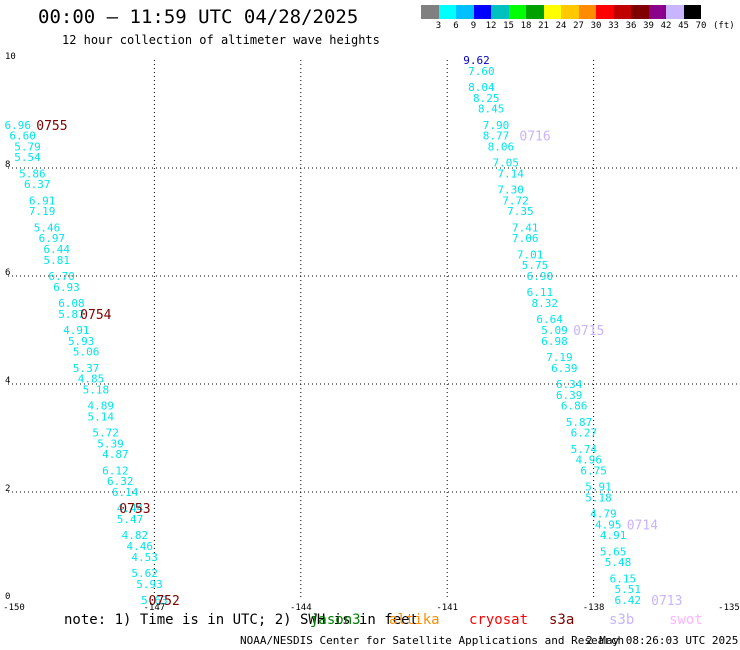 Image resolution: width=740 pixels, height=650 pixels. Describe the element at coordinates (51, 126) in the screenshot. I see `time-label: 0755` at that location.